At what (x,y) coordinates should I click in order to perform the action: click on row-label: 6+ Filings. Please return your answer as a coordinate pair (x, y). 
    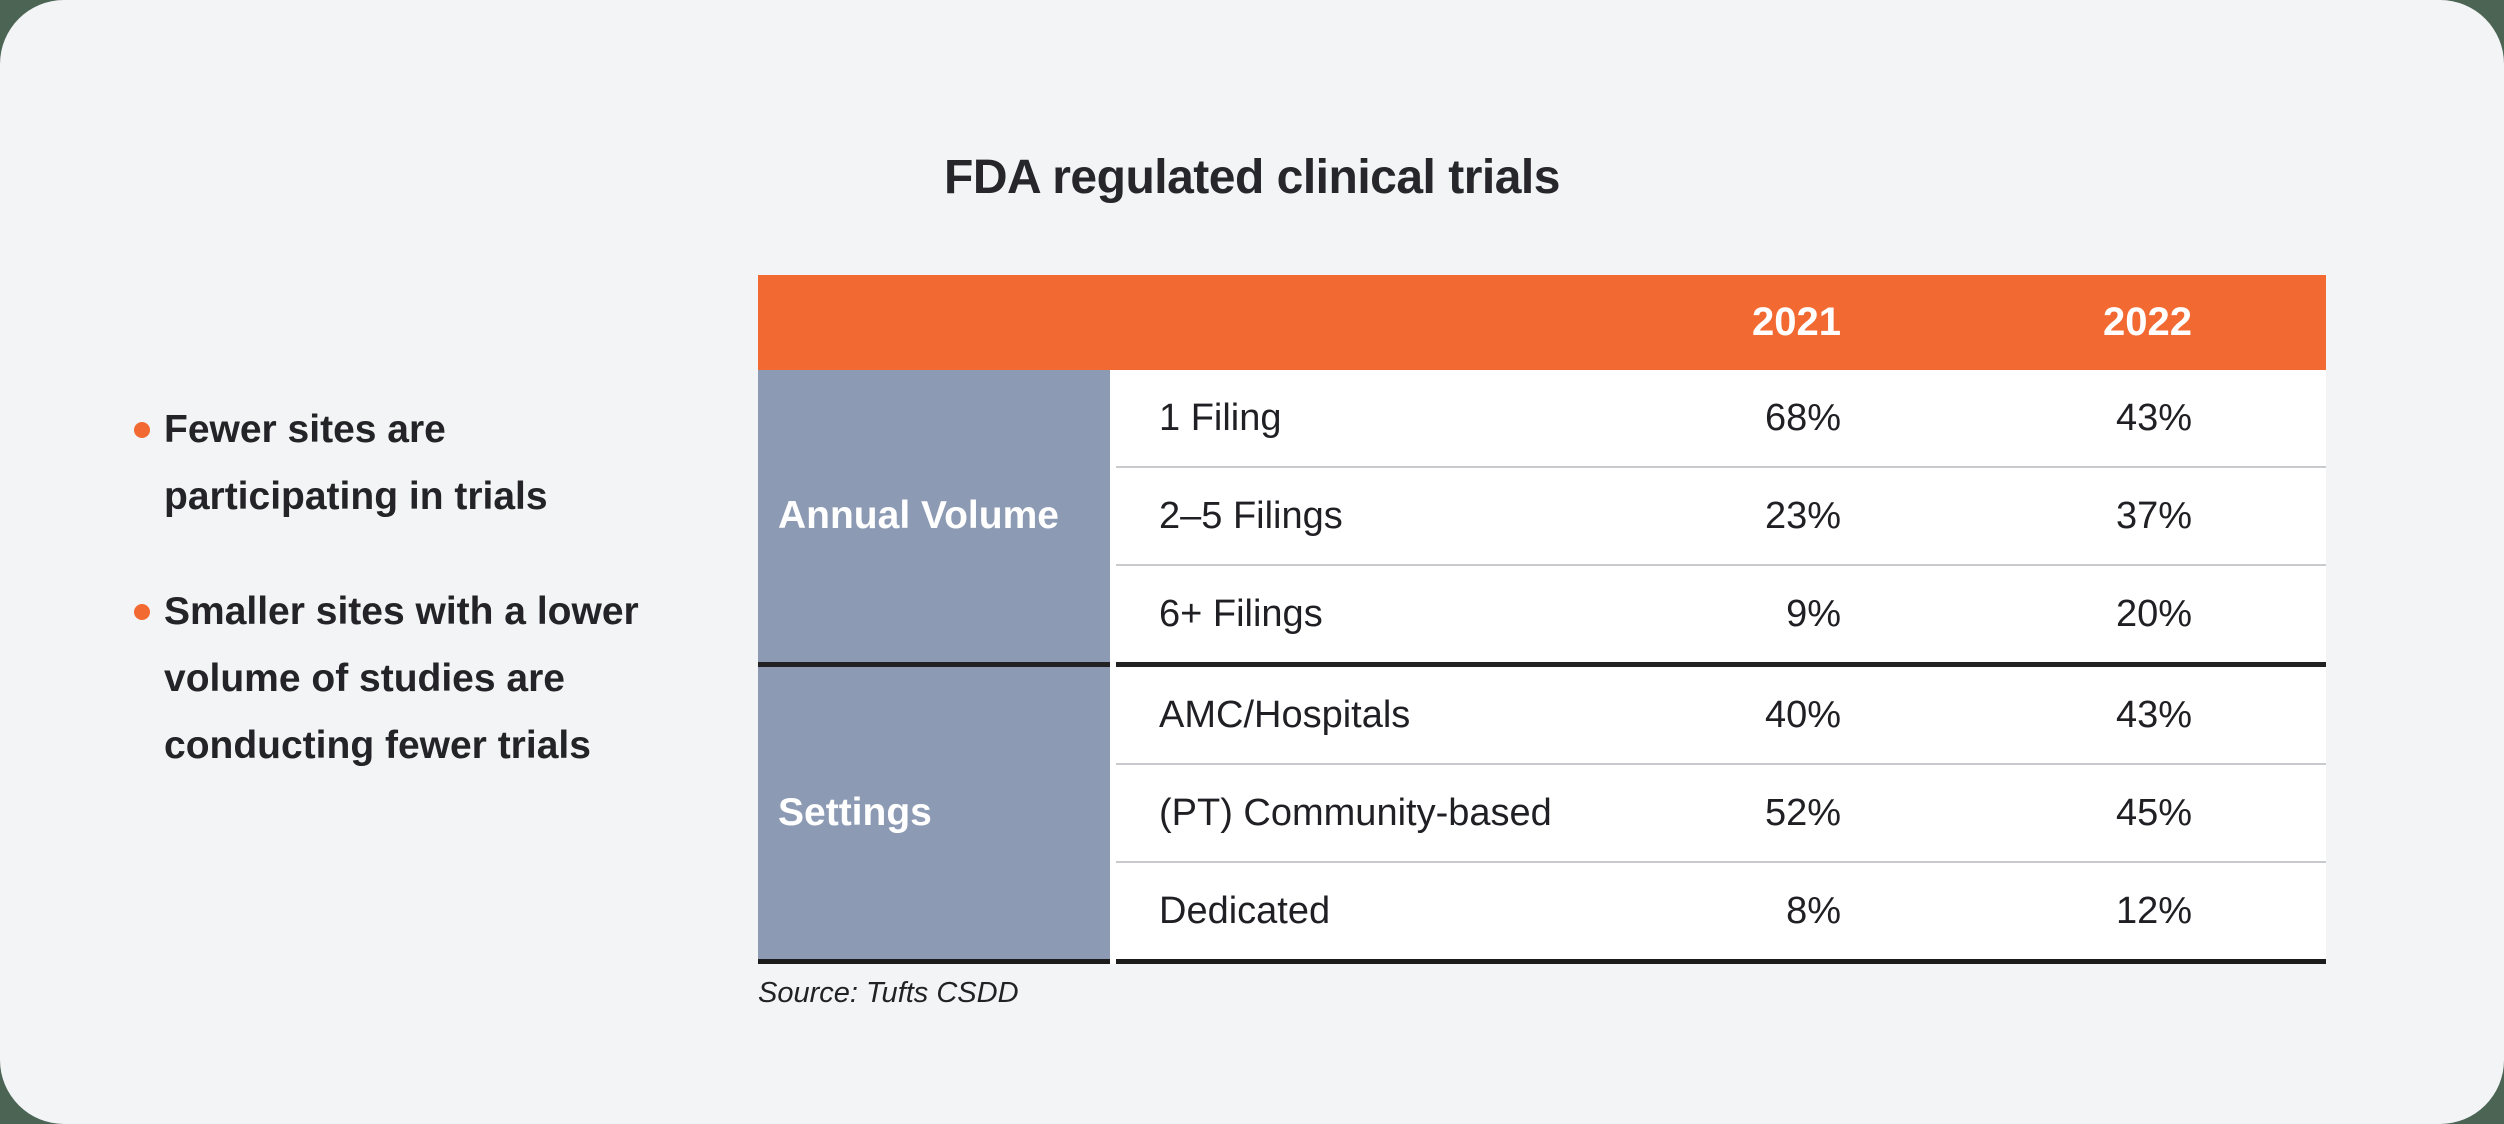
    Looking at the image, I should click on (1368, 614).